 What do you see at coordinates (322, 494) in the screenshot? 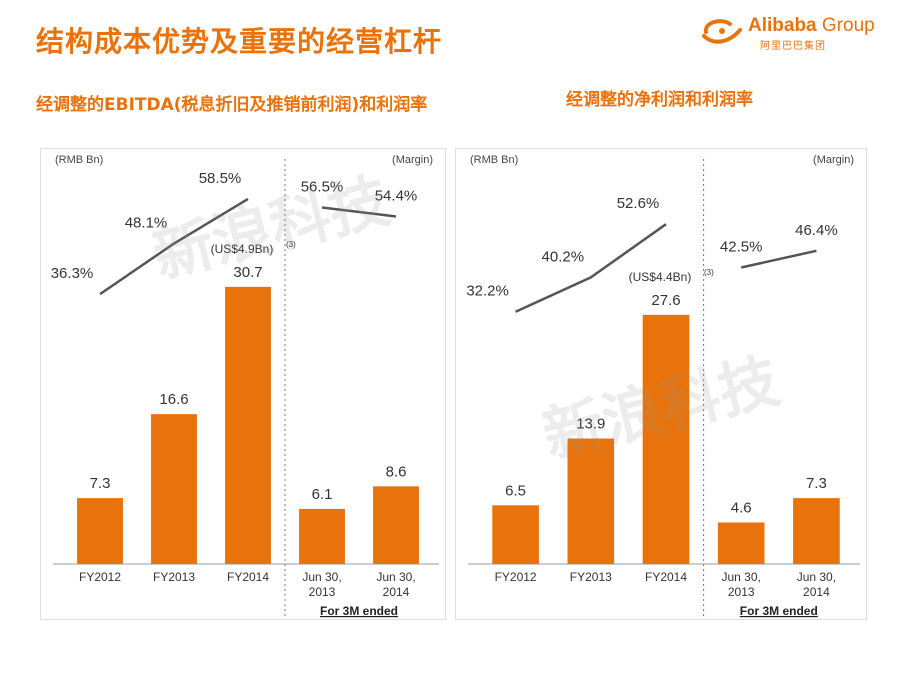
I see `bar-value-label: 6.1` at bounding box center [322, 494].